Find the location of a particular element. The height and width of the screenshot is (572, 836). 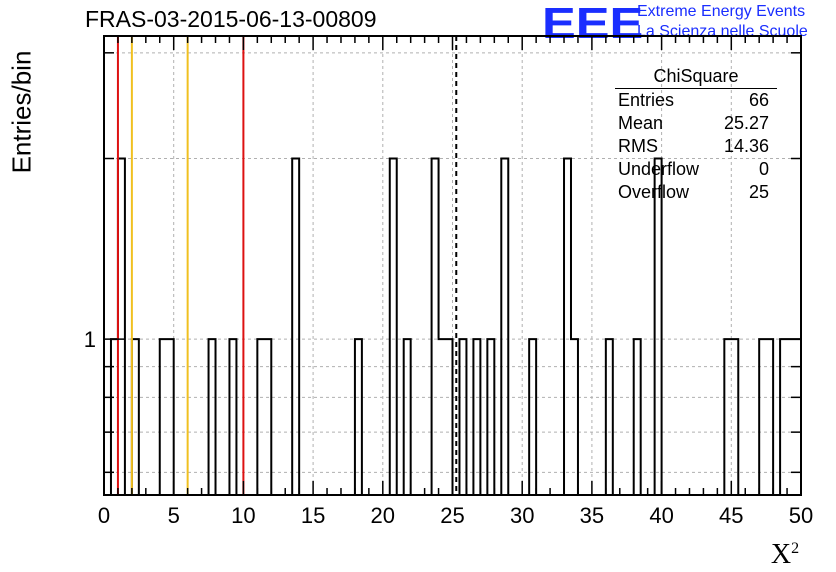

y-tick-label: 1 is located at coordinates (90, 339).